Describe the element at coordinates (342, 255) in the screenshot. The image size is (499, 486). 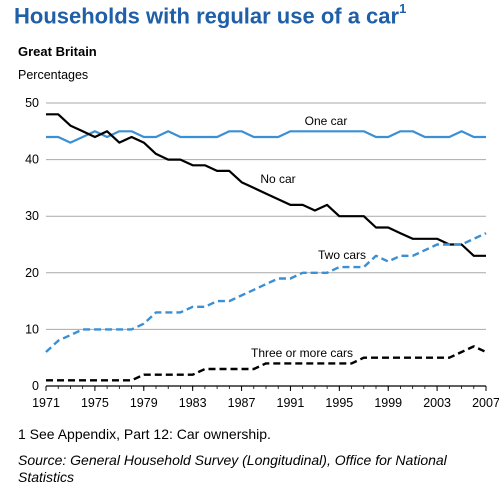
I see `series-label: Two cars` at that location.